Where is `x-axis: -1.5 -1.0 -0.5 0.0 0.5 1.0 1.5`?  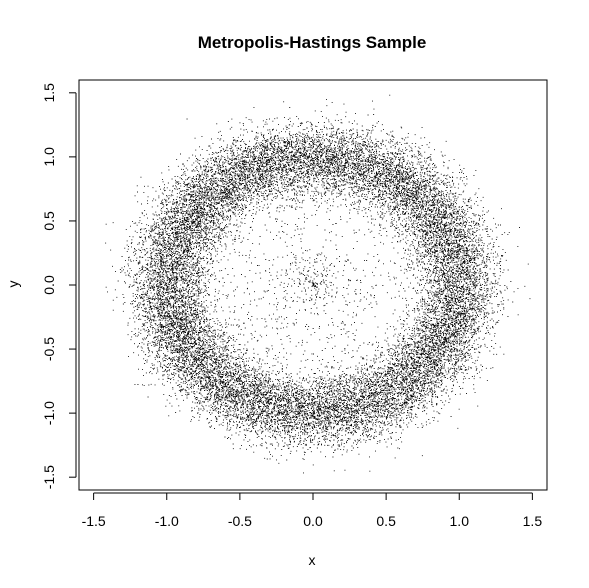 x-axis: -1.5 -1.0 -0.5 0.0 0.5 1.0 1.5 is located at coordinates (312, 510).